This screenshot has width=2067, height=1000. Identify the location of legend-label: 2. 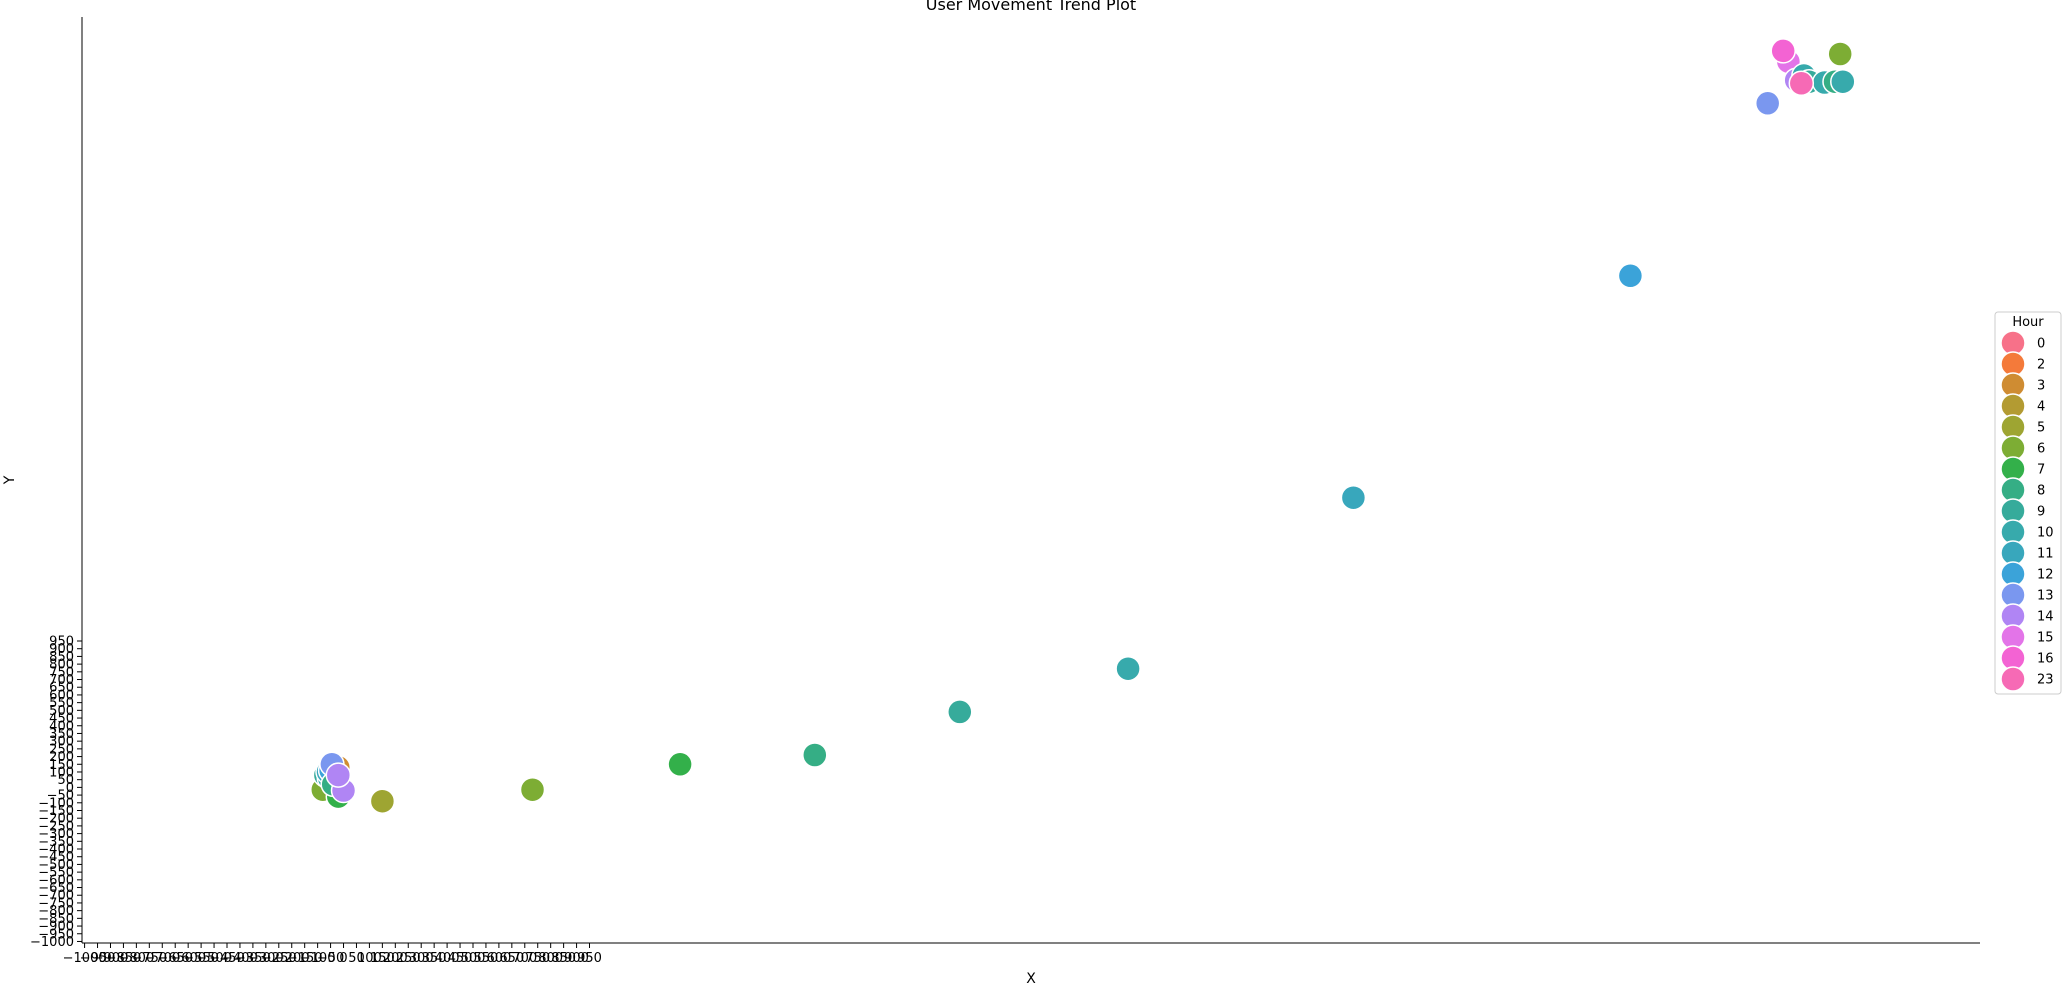
(2041, 365).